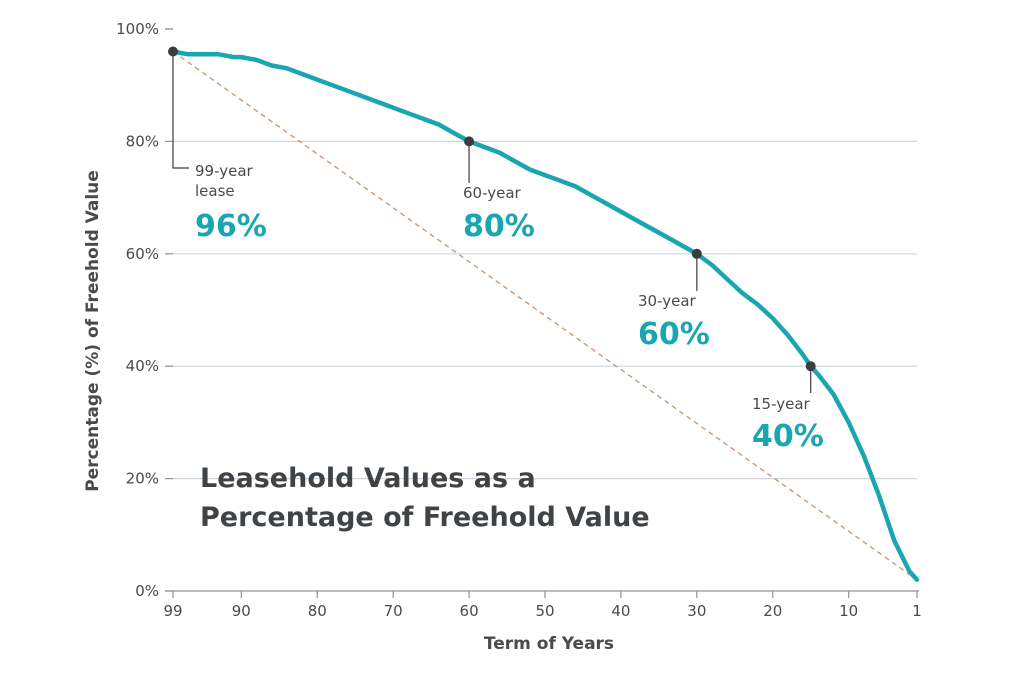 The width and height of the screenshot is (1024, 674). What do you see at coordinates (425, 517) in the screenshot?
I see `chart-title-line-2: Percentage of Freehold Value` at bounding box center [425, 517].